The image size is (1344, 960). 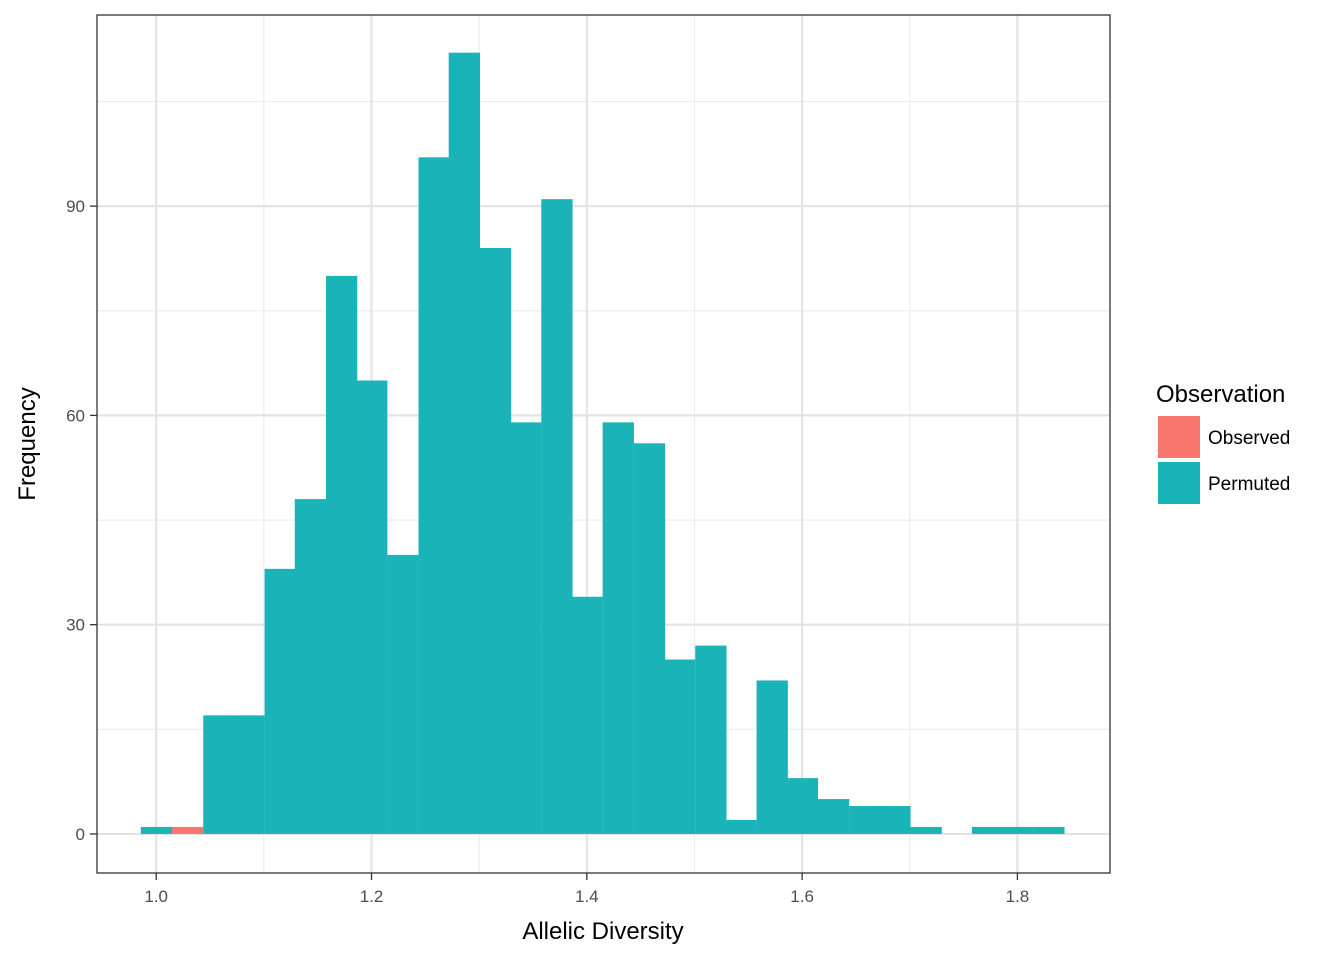 I want to click on y-tick-label: 90, so click(x=75, y=206).